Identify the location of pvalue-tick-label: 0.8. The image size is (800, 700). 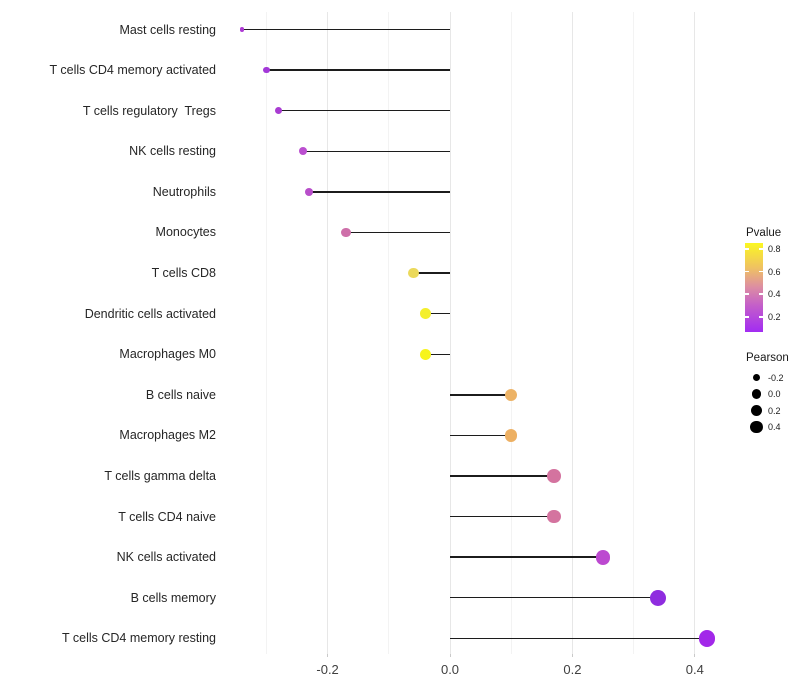
(774, 249).